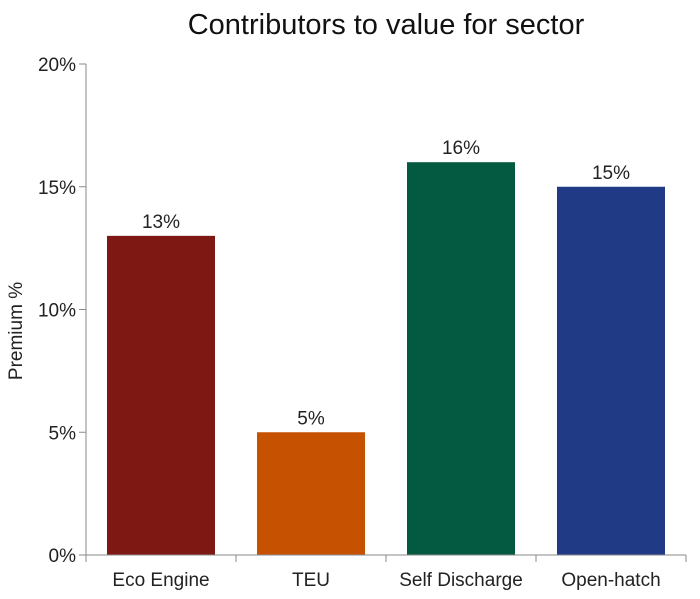 Image resolution: width=700 pixels, height=599 pixels. Describe the element at coordinates (386, 25) in the screenshot. I see `chart-title: Contributors to value for sector` at that location.